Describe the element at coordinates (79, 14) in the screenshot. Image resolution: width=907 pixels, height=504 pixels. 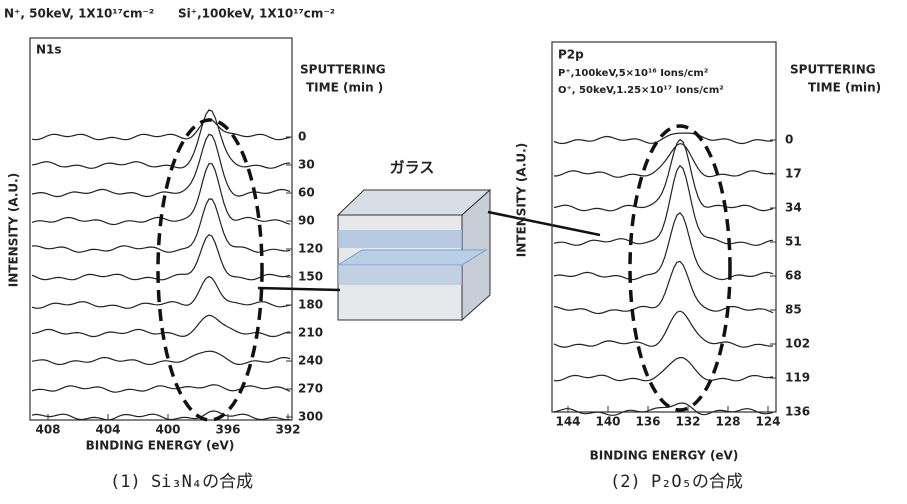
I see `header: N⁺, 50keV, 1X10¹⁷cm⁻²` at that location.